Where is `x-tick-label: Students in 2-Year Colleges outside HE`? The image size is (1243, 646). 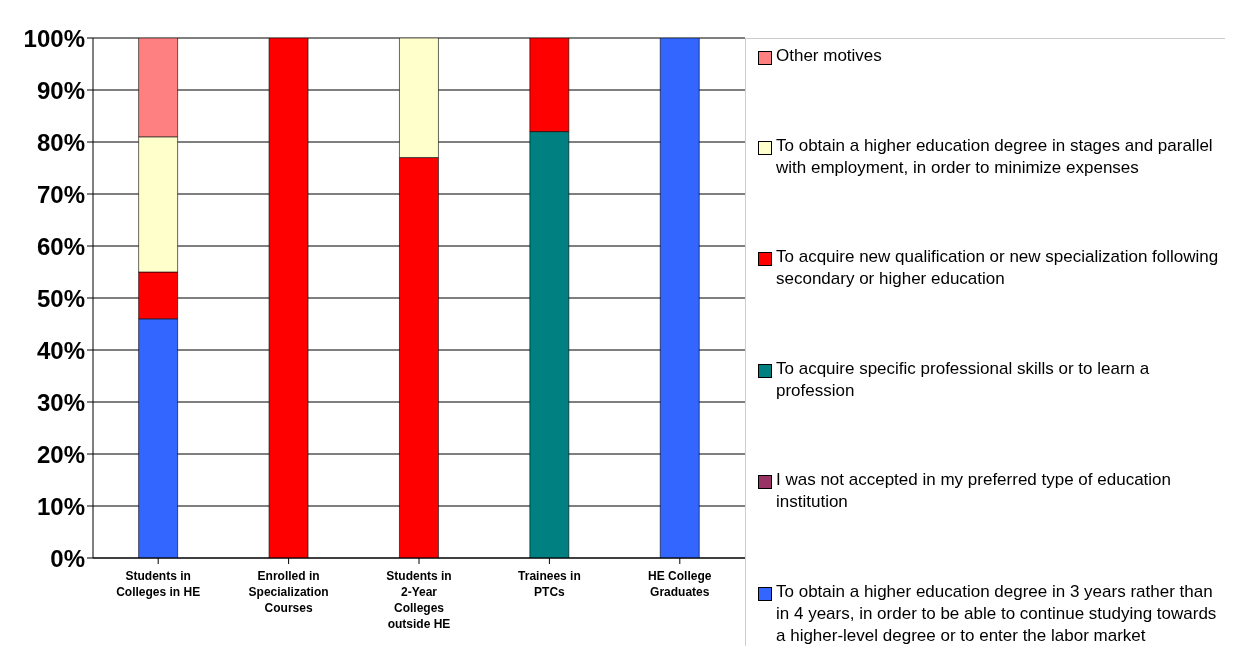 x-tick-label: Students in 2-Year Colleges outside HE is located at coordinates (419, 600).